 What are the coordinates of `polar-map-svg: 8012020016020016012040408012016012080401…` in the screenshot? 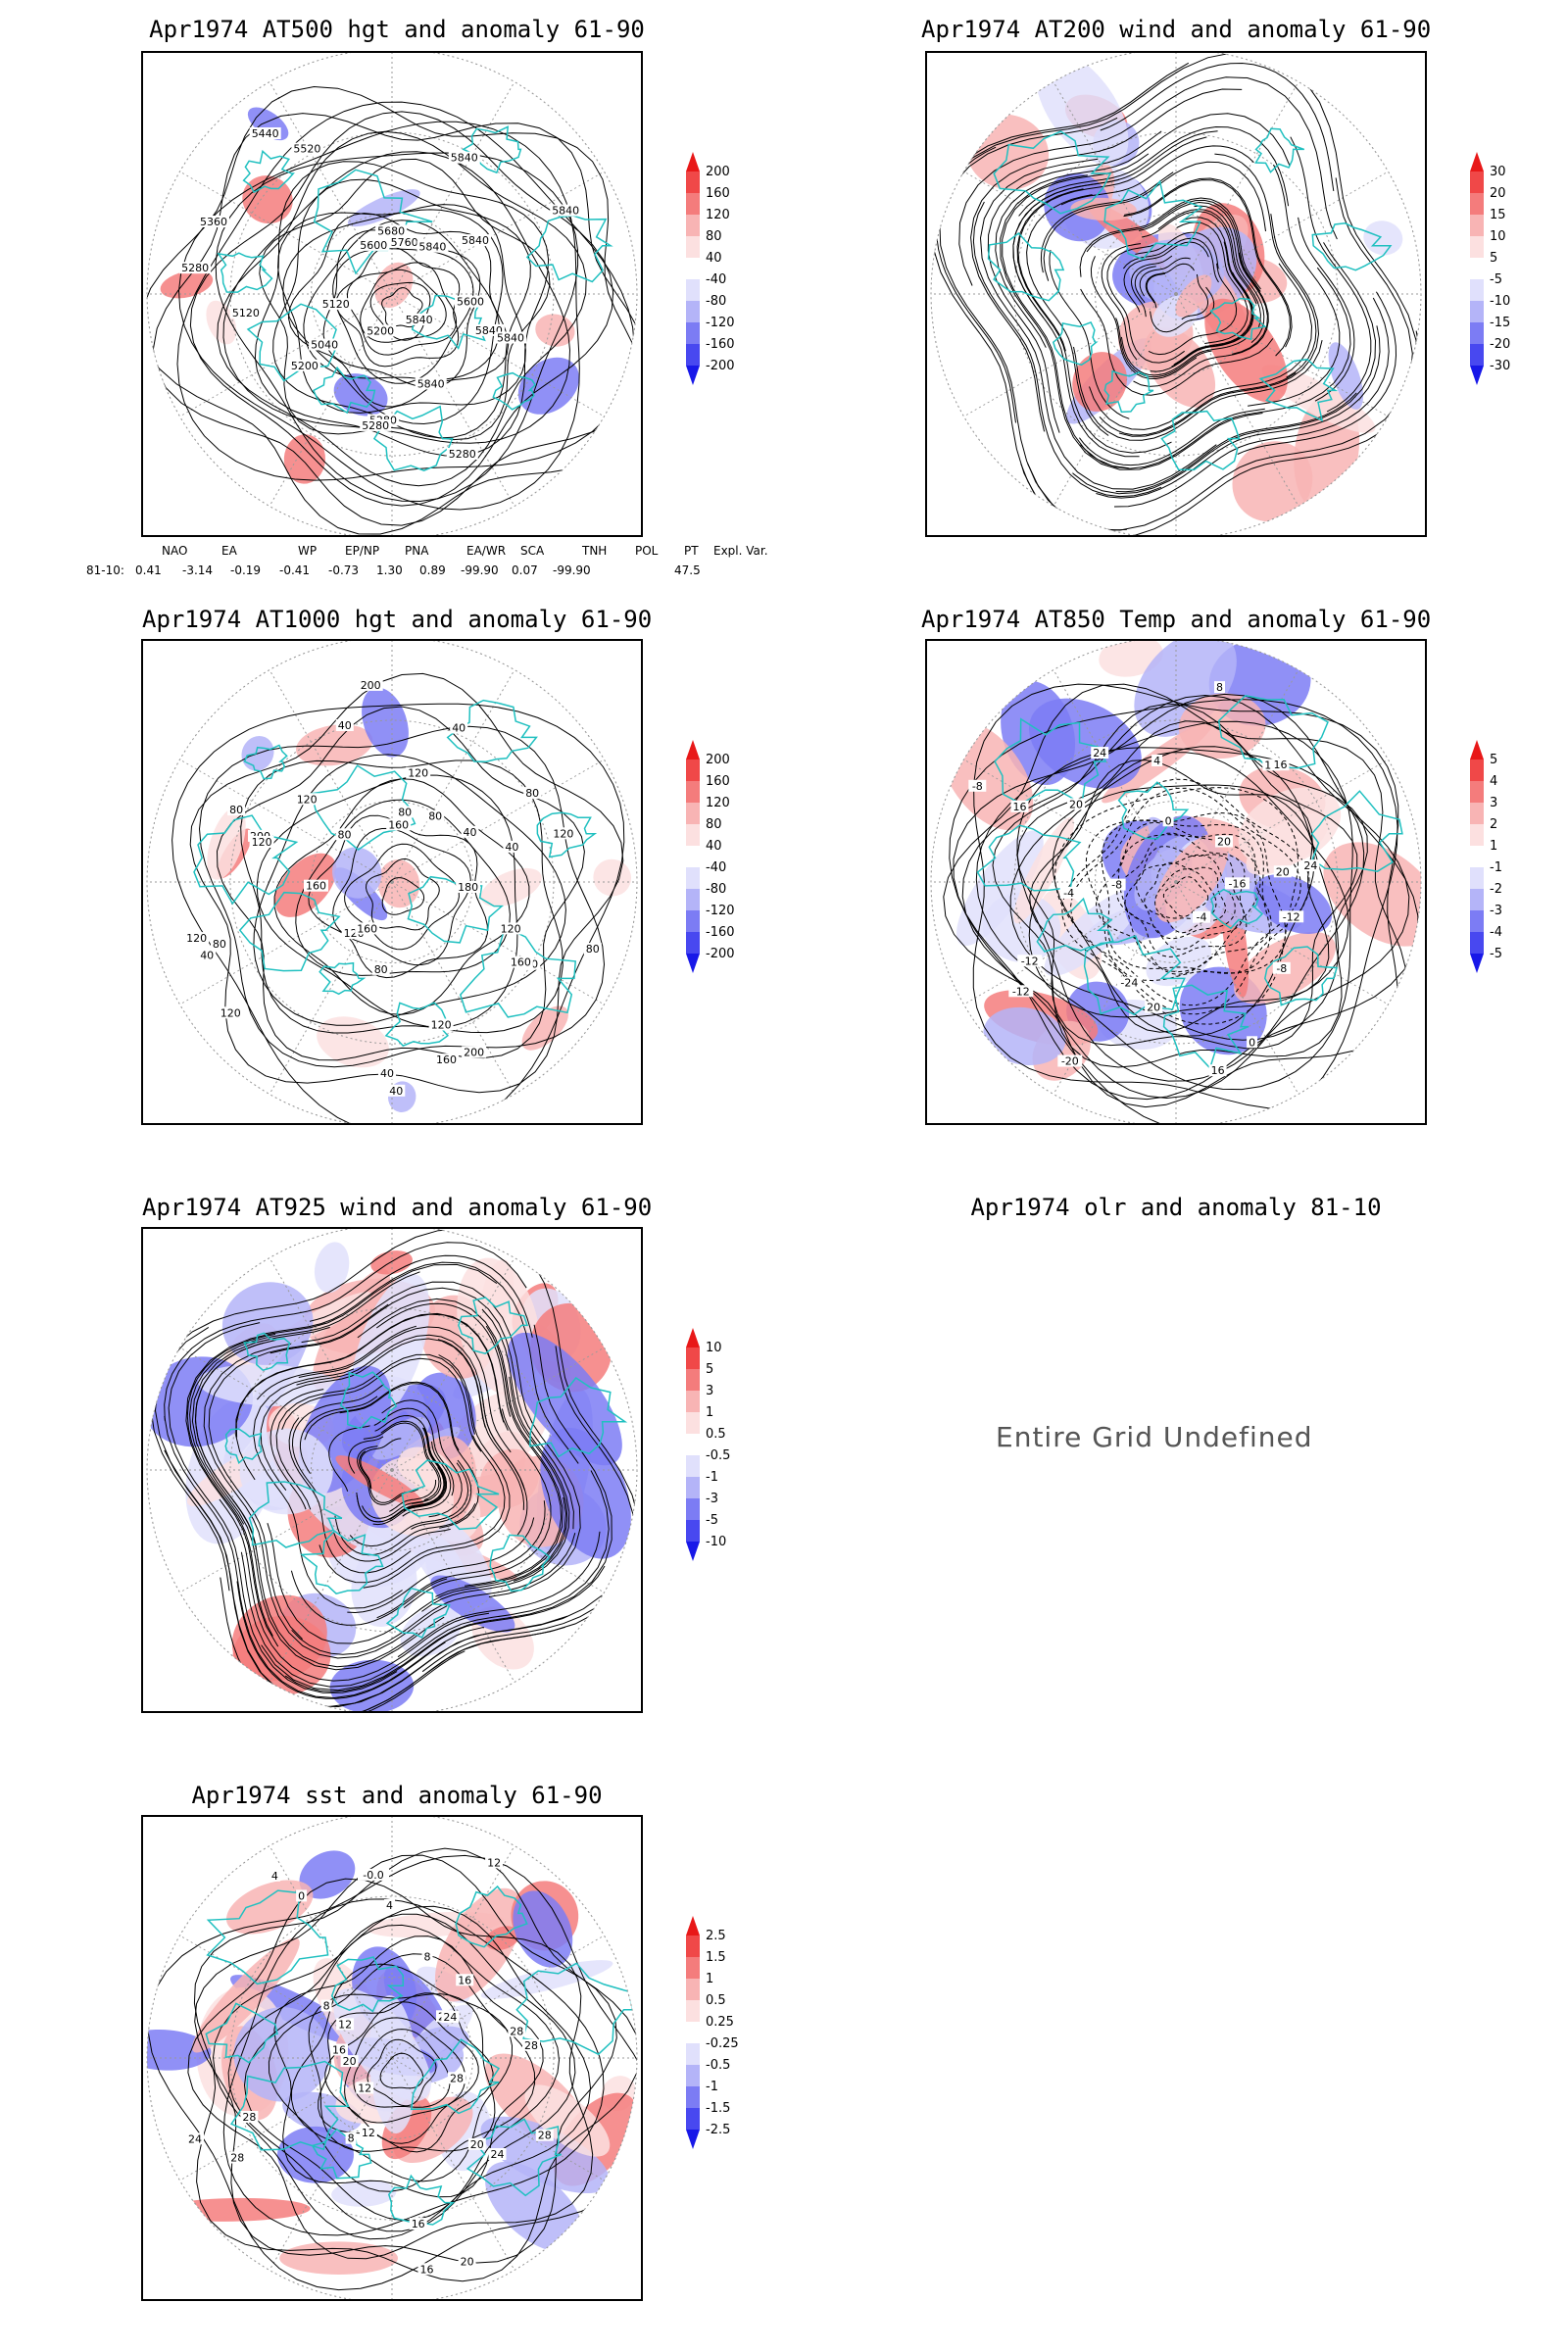 It's located at (392, 882).